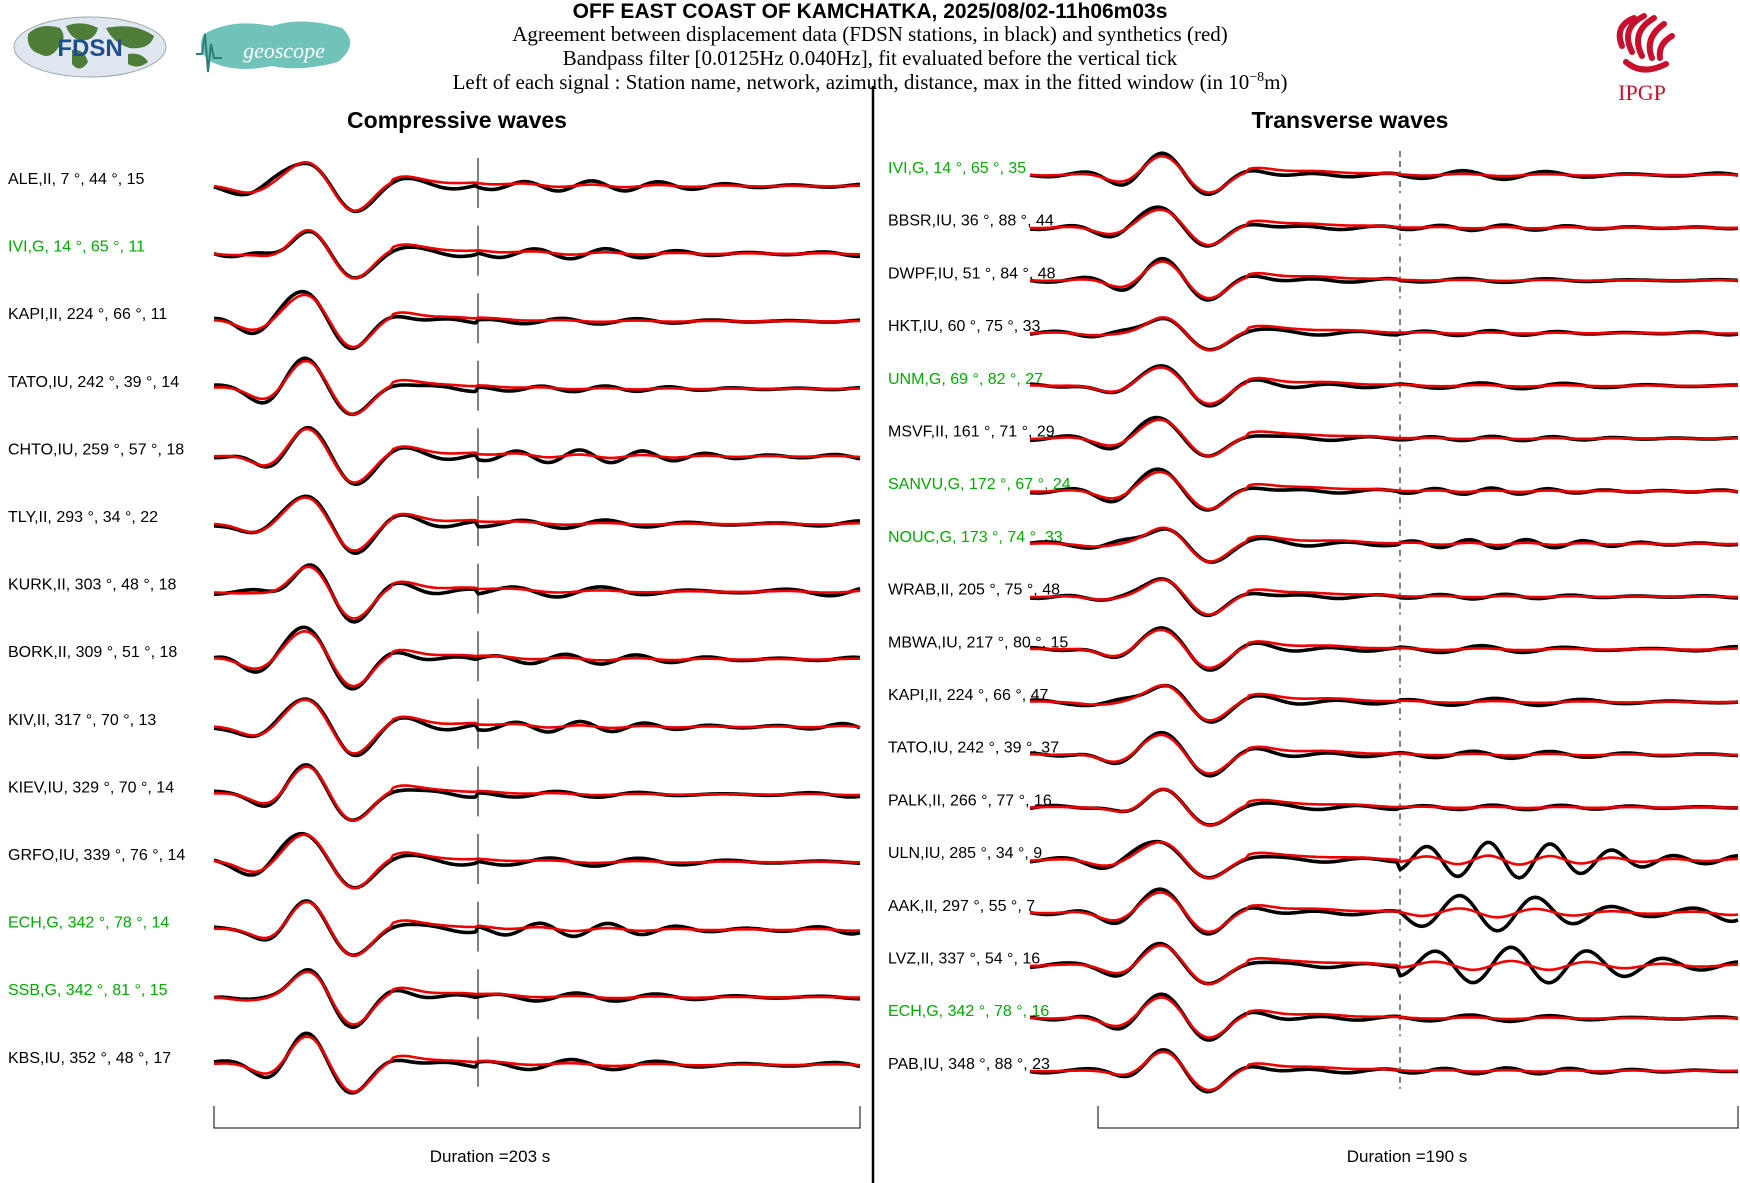 This screenshot has height=1183, width=1740. What do you see at coordinates (457, 120) in the screenshot?
I see `compressive-panel-title: Compressive waves` at bounding box center [457, 120].